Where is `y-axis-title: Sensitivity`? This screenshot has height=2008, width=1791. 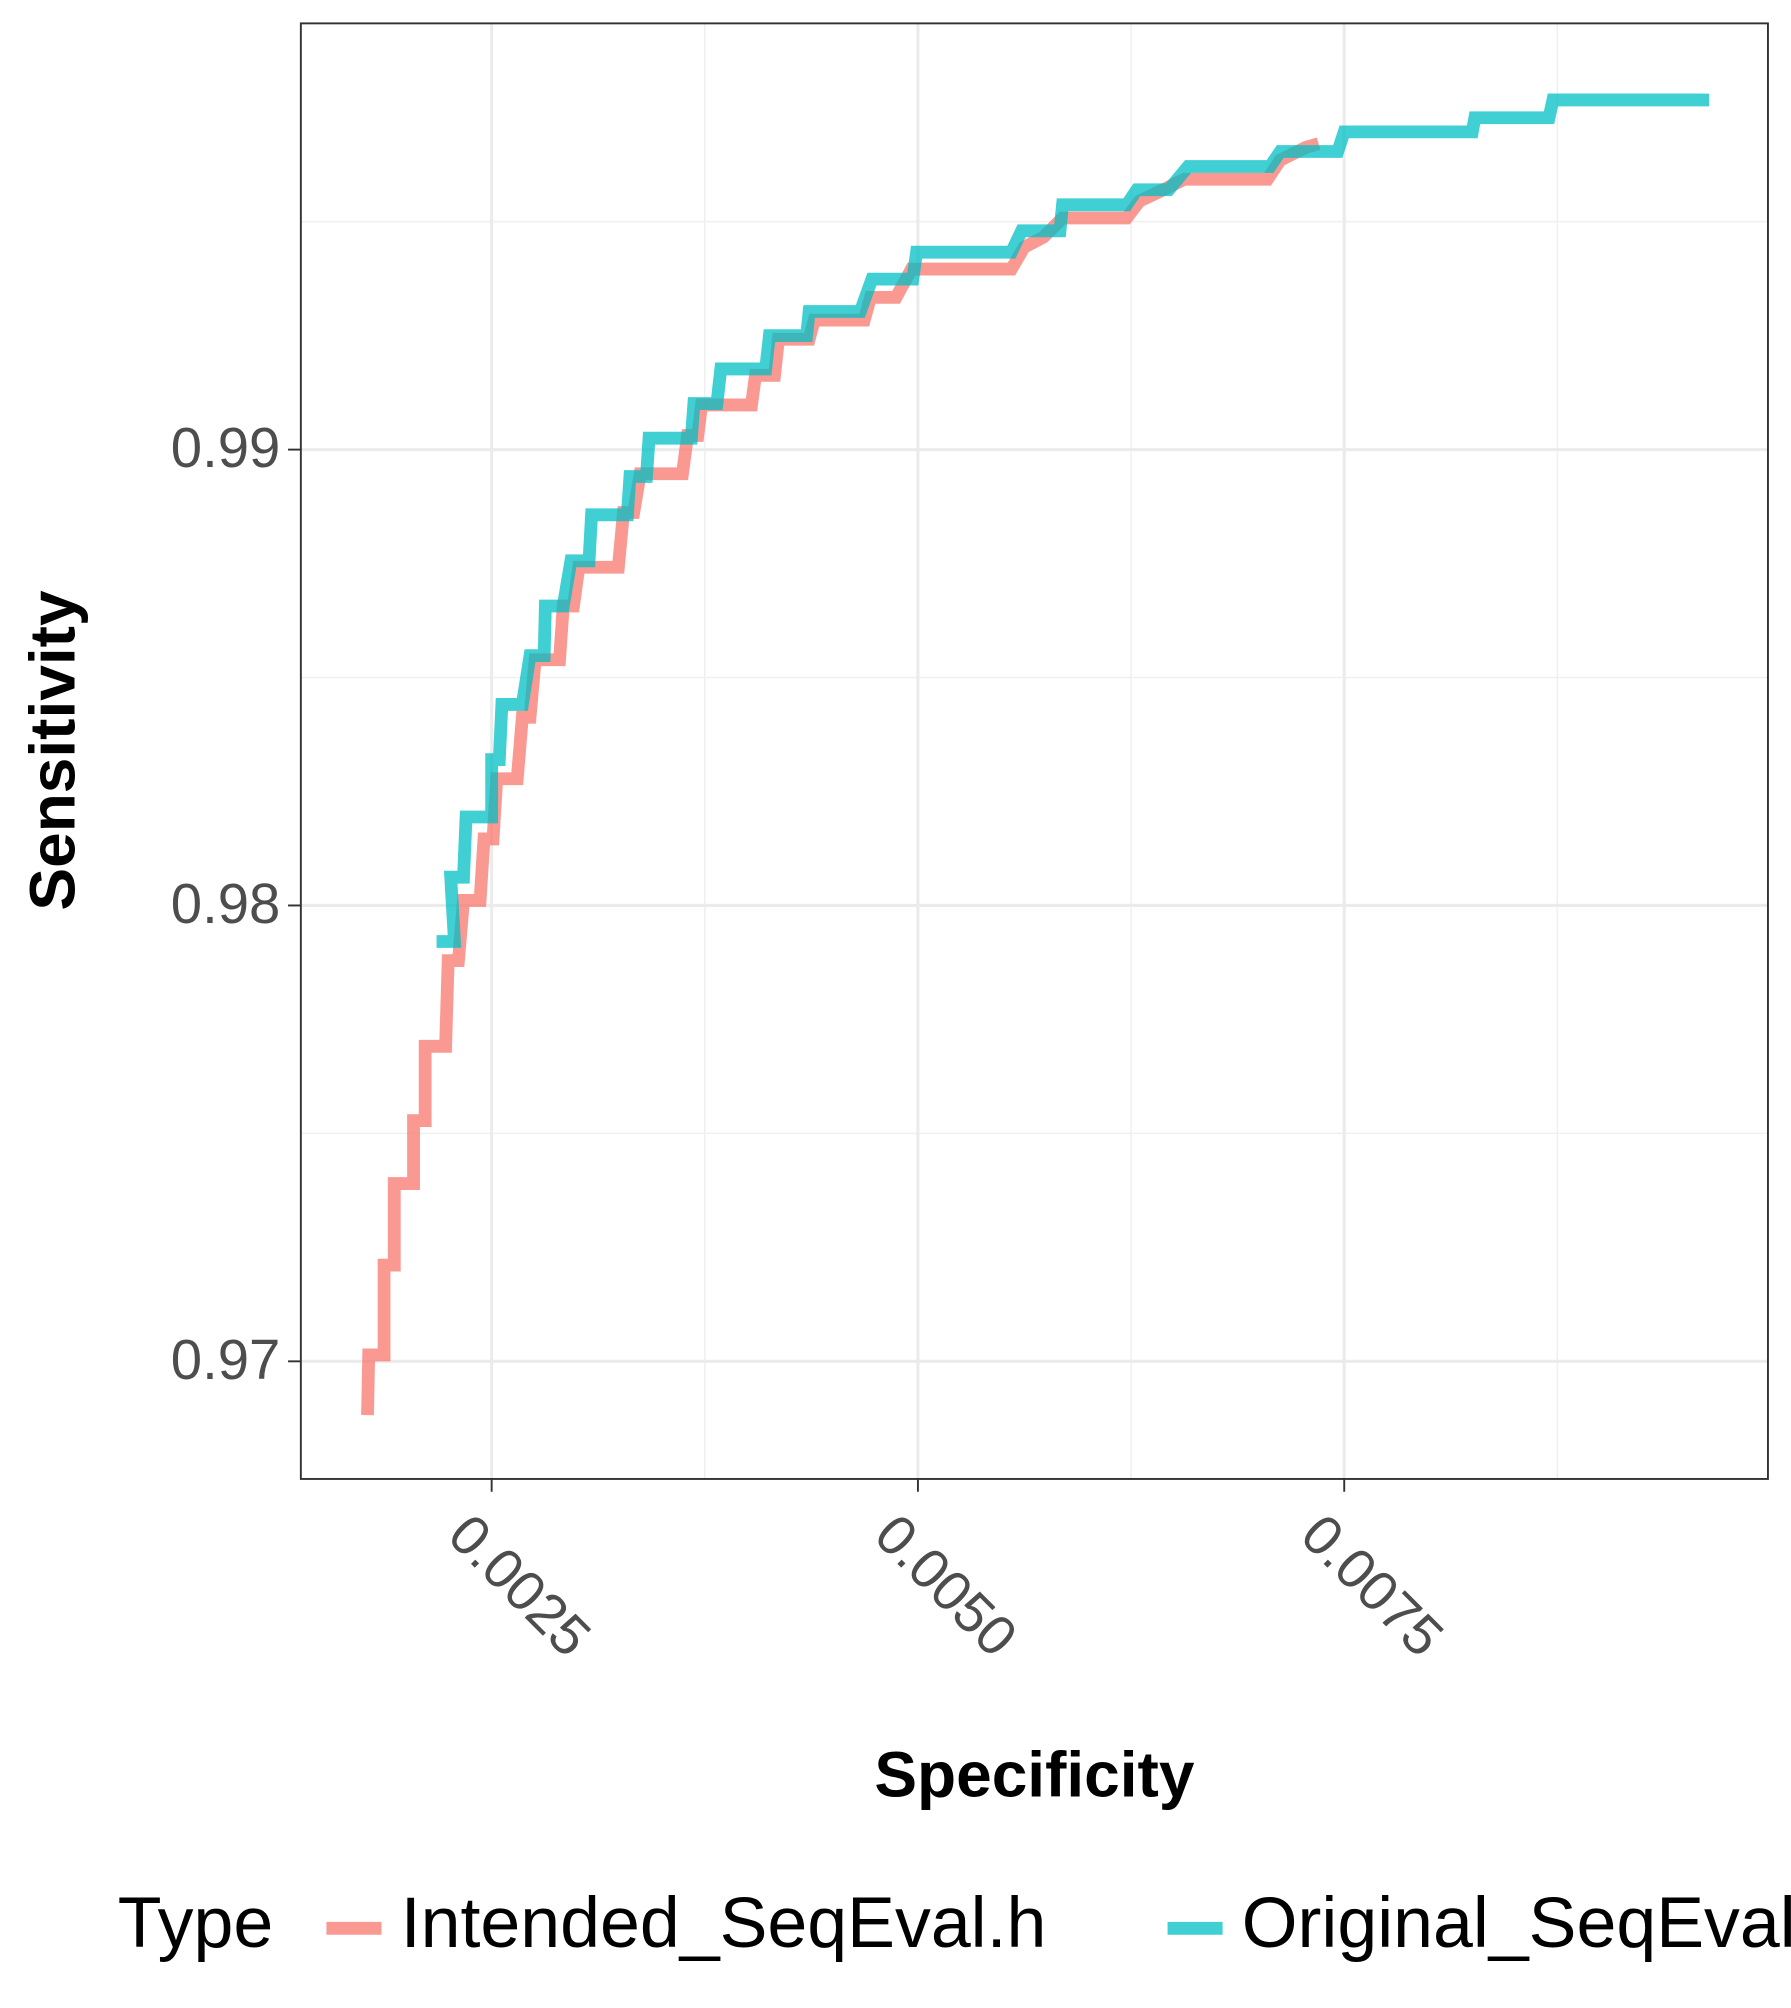 y-axis-title: Sensitivity is located at coordinates (53, 750).